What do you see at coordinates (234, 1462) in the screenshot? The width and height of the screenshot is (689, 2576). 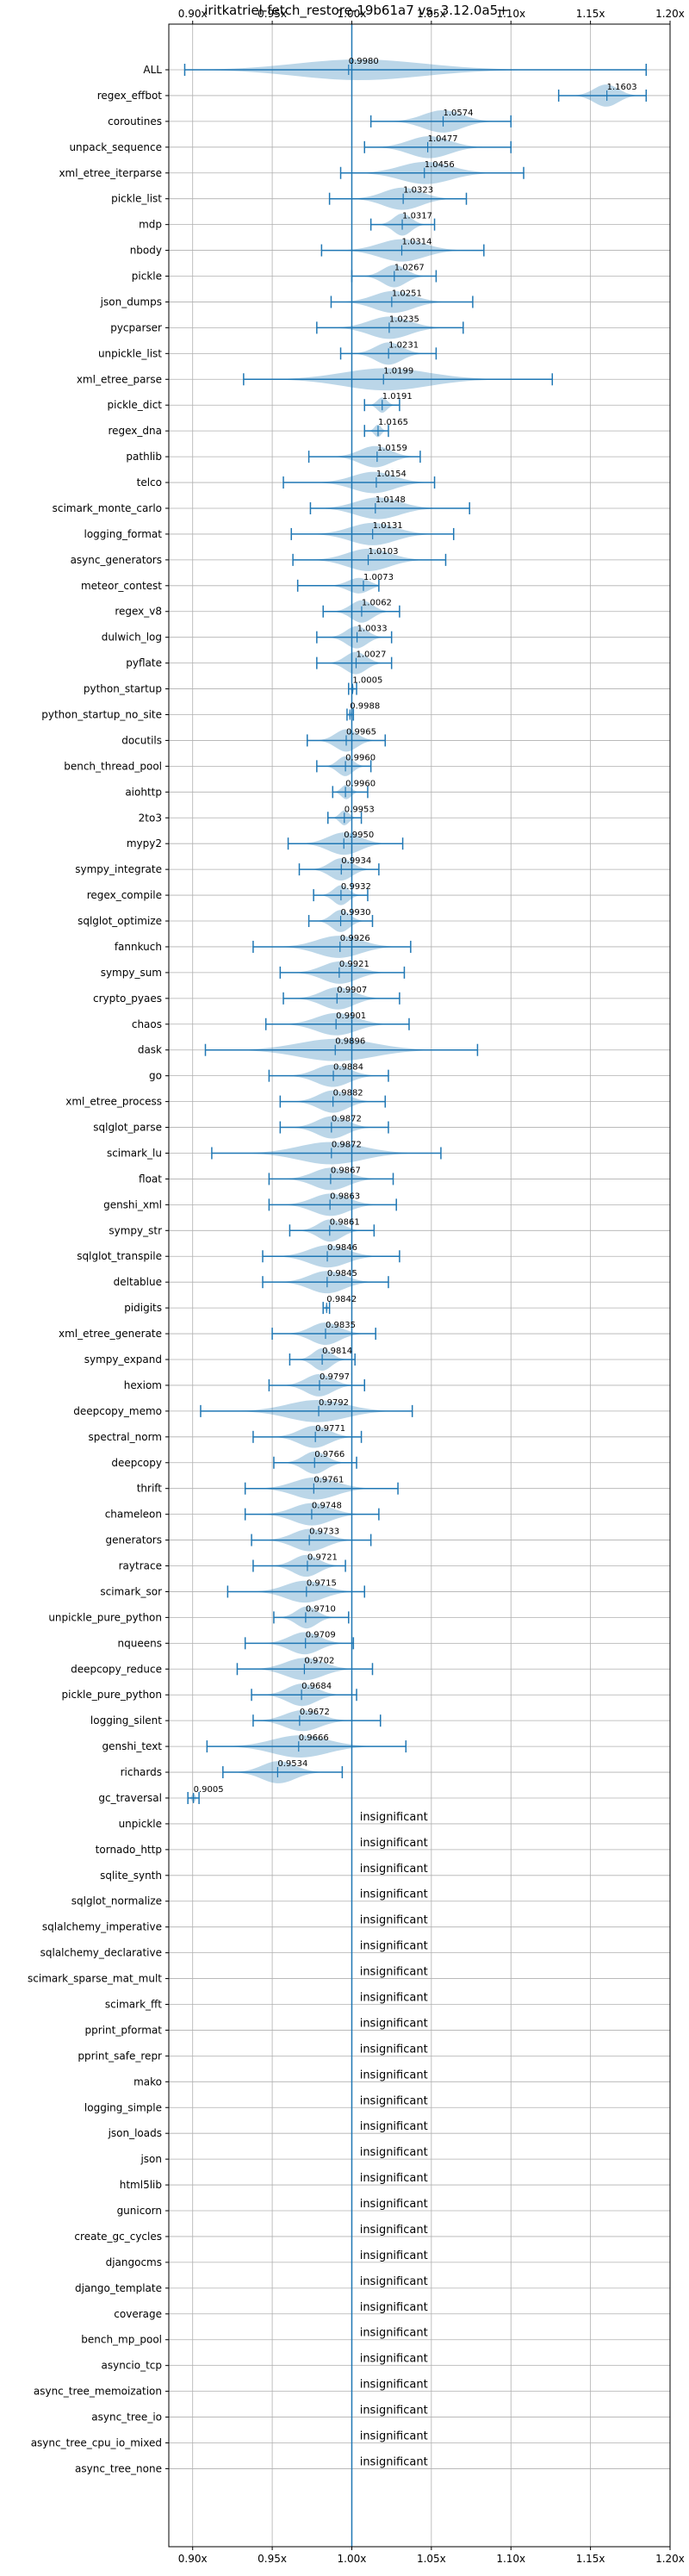 I see `benchmark-row: deepcopy 0.9766` at bounding box center [234, 1462].